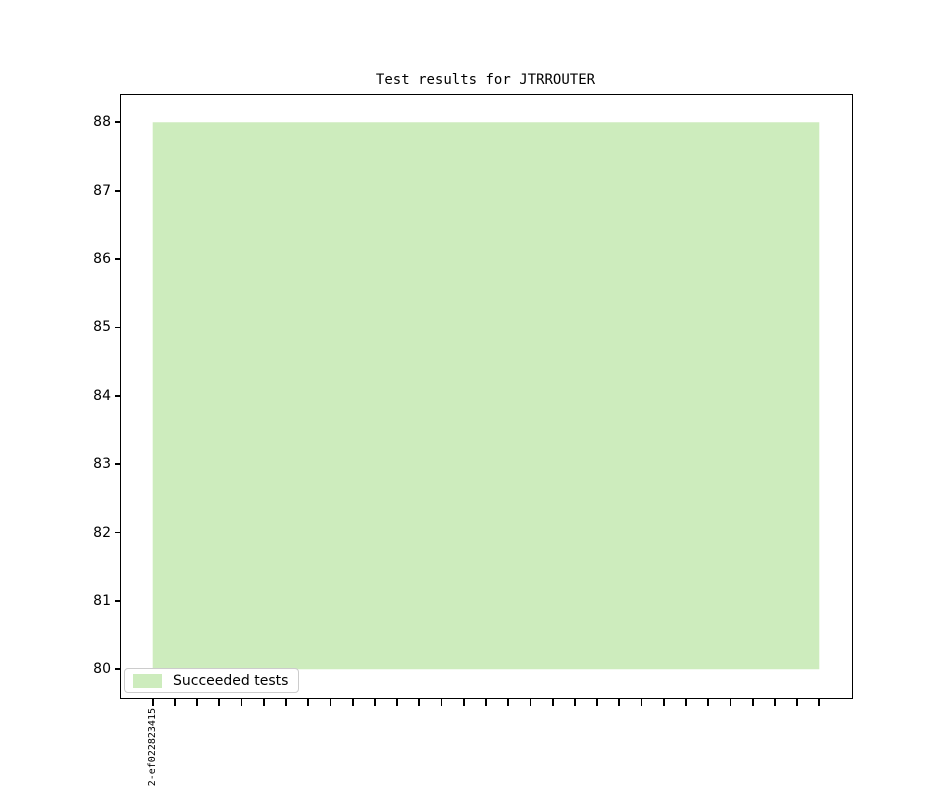 The width and height of the screenshot is (944, 787). Describe the element at coordinates (147, 680) in the screenshot. I see `legend-swatch` at that location.